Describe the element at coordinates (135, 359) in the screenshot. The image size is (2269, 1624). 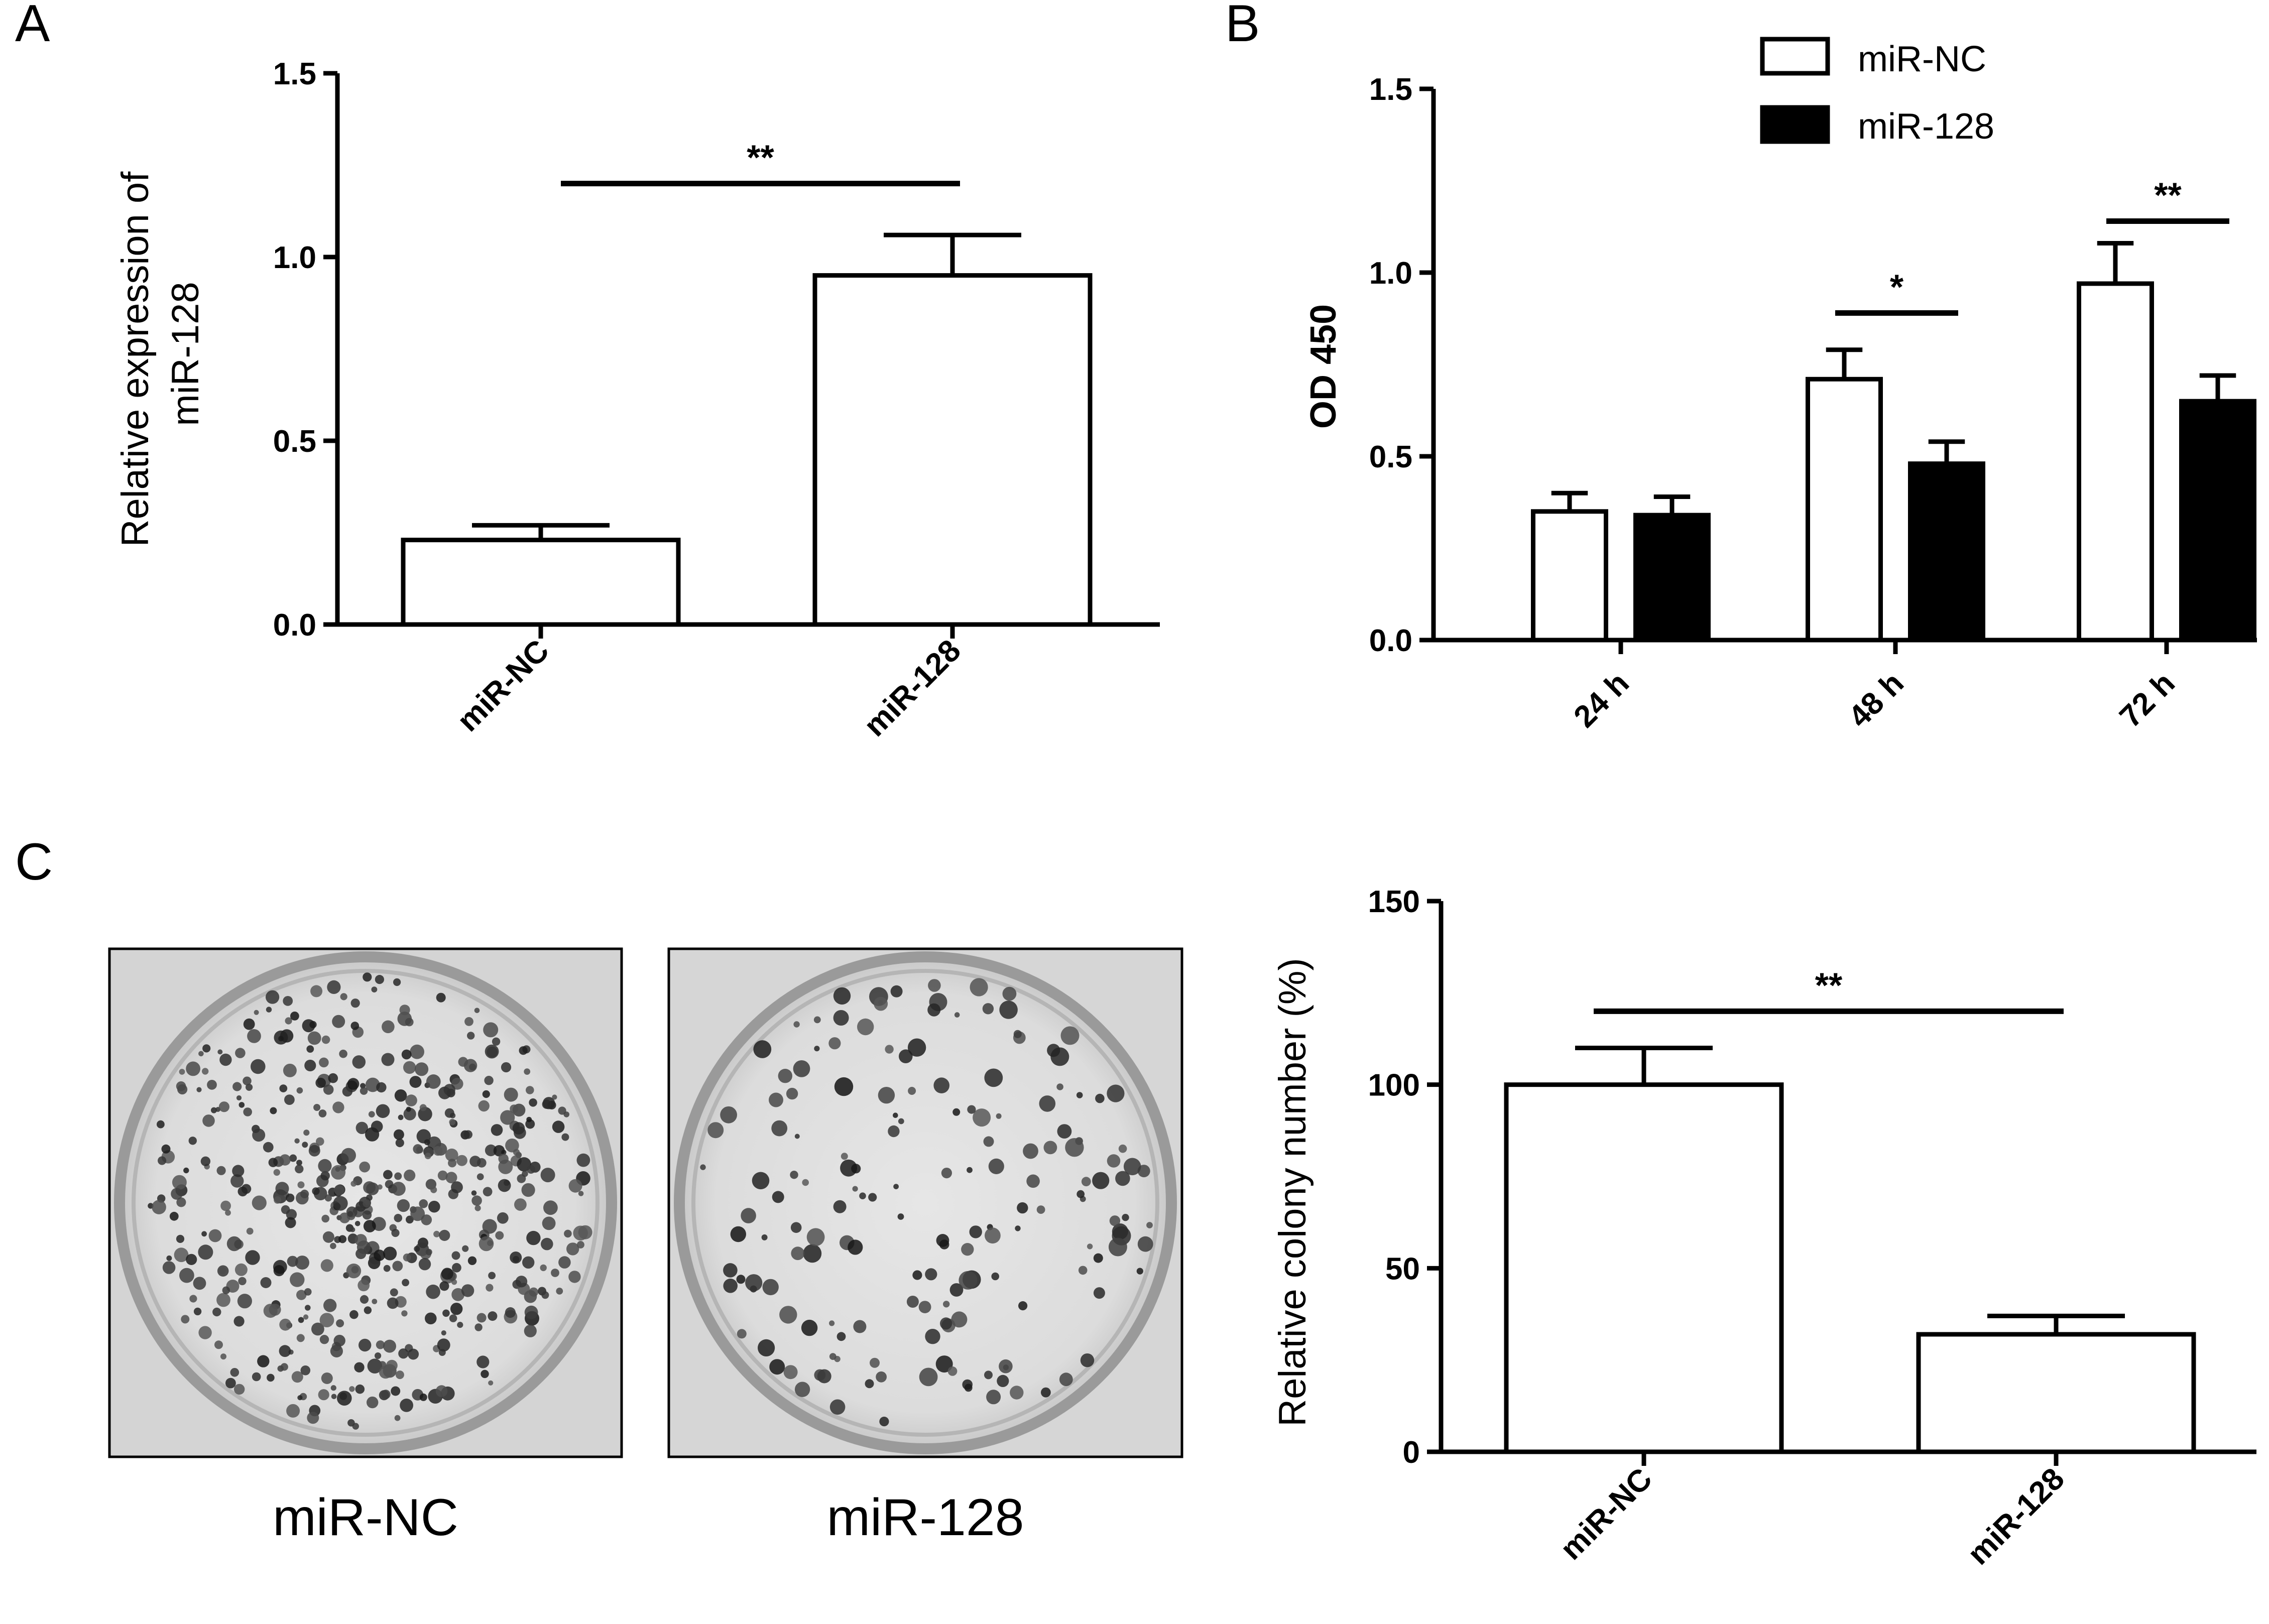
I see `chart-a-y-axis-title-line1: Relative expression of` at that location.